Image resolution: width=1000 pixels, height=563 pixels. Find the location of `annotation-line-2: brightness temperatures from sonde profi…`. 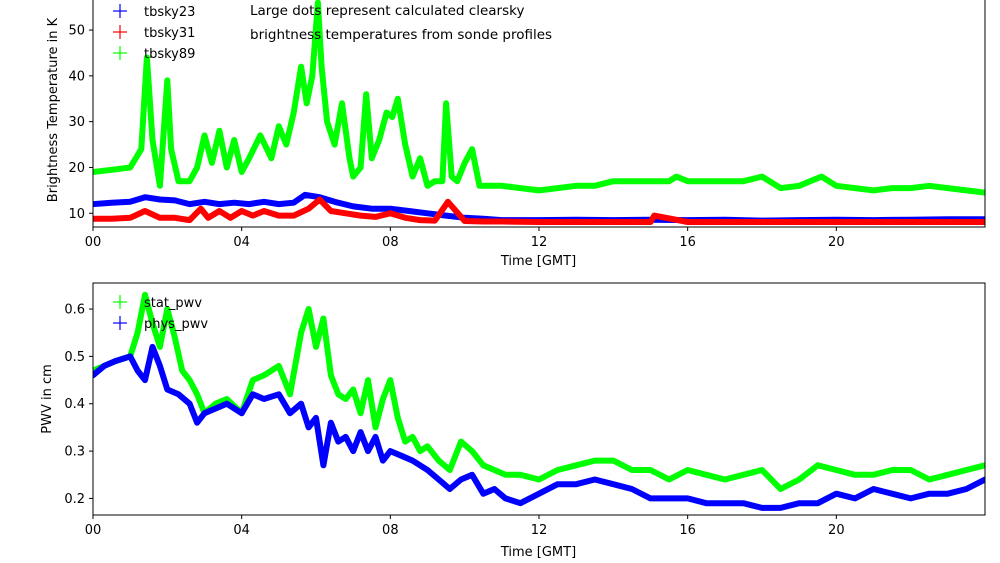

annotation-line-2: brightness temperatures from sonde profi… is located at coordinates (401, 35).